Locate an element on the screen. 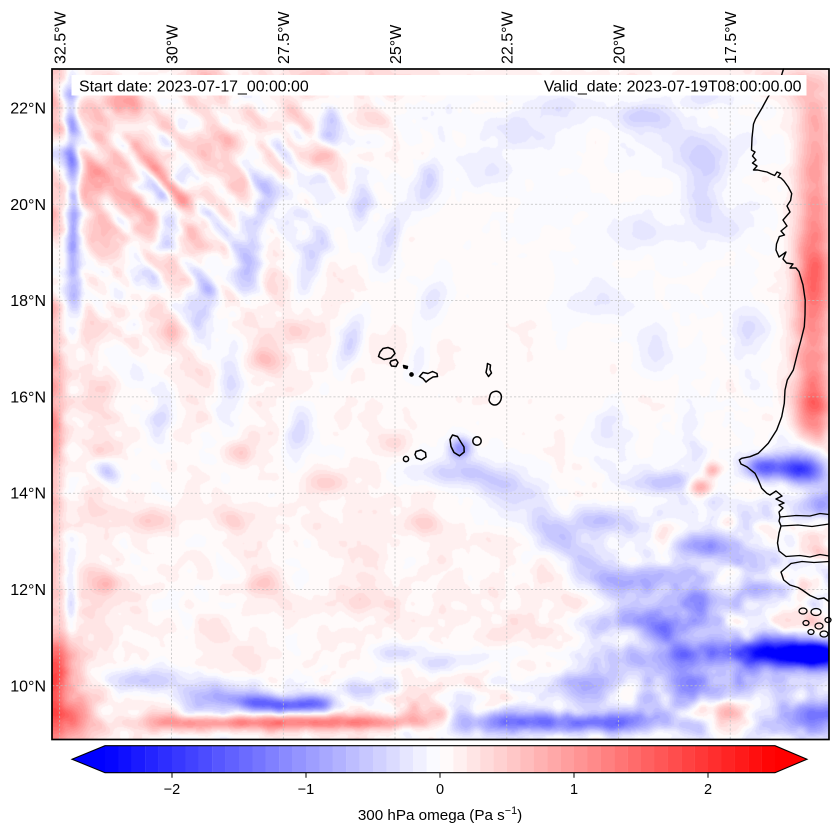 This screenshot has height=839, width=837. svg-text: 22.5°W is located at coordinates (508, 37).